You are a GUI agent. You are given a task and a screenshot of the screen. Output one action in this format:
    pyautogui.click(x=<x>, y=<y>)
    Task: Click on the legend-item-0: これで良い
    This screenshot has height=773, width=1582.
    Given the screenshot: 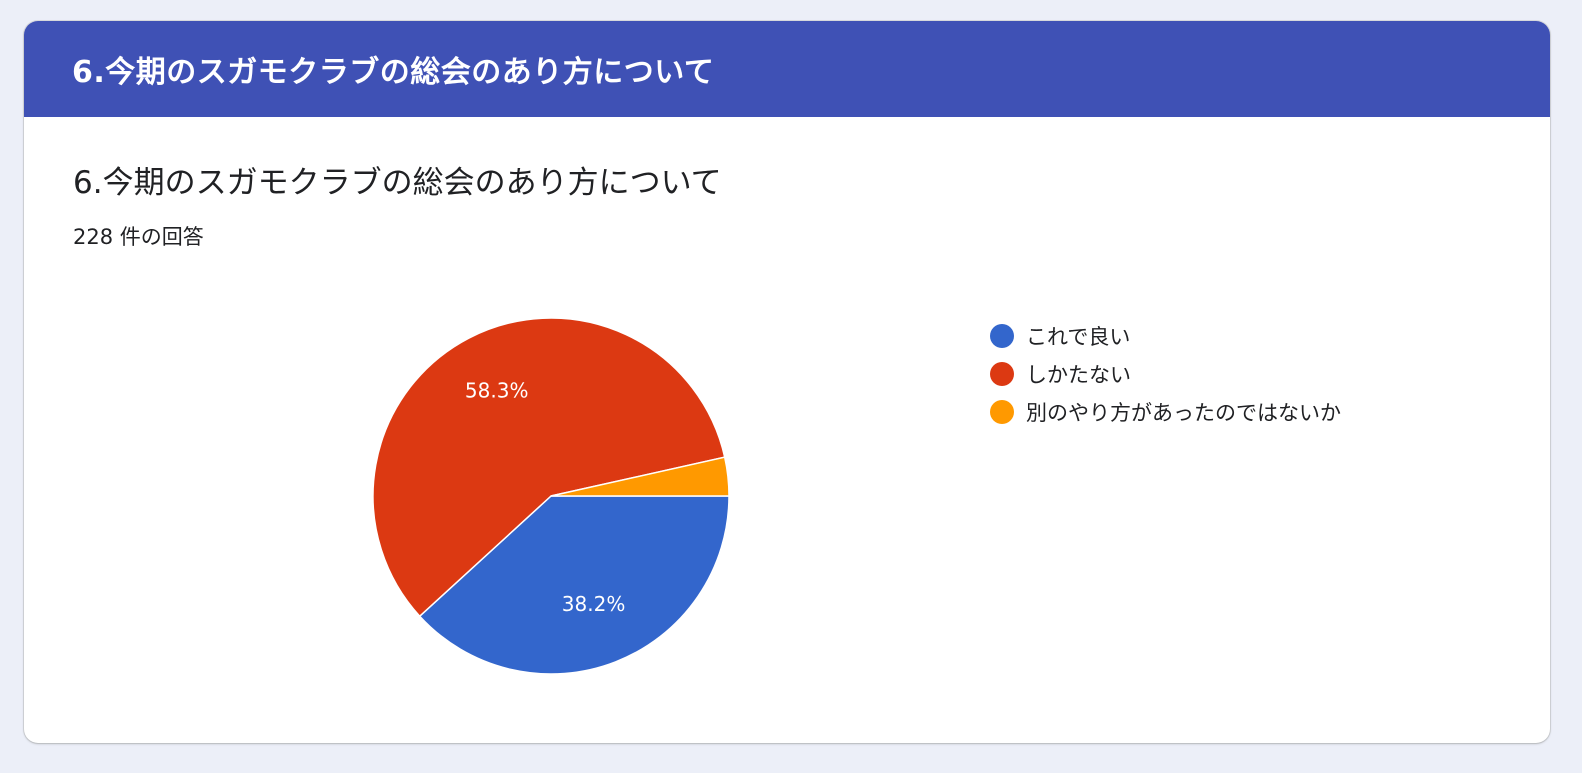 What is the action you would take?
    pyautogui.click(x=1165, y=336)
    